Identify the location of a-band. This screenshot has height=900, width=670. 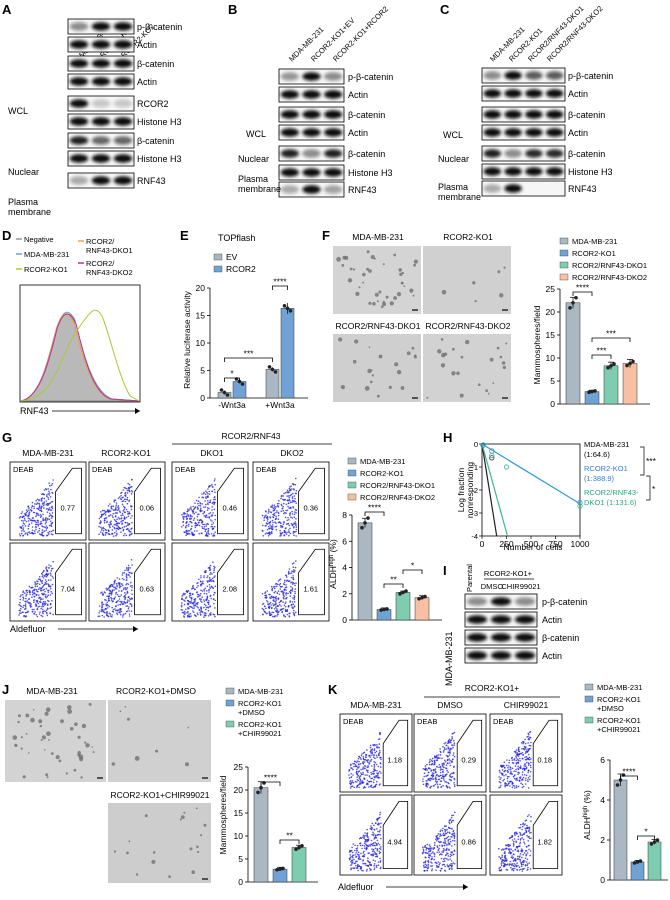
(79, 121).